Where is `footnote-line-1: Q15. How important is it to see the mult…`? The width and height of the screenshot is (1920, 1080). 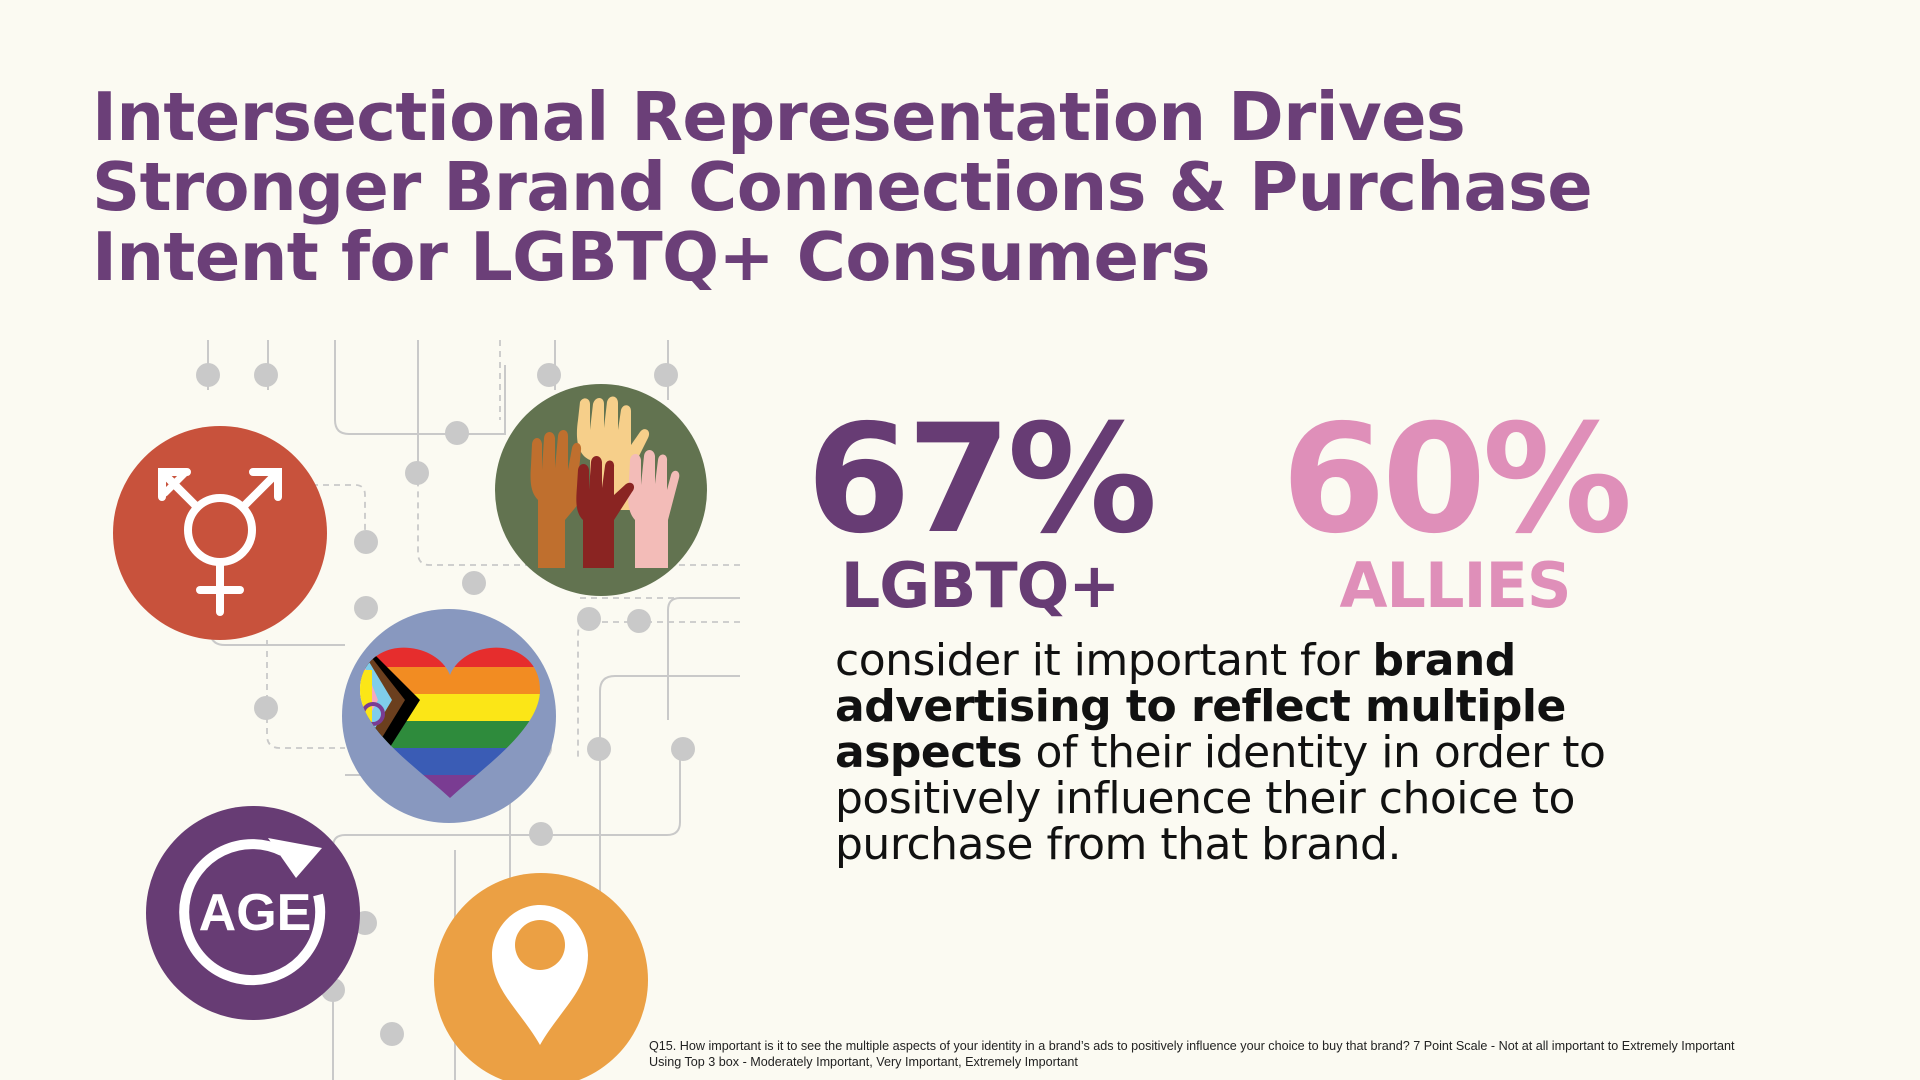 footnote-line-1: Q15. How important is it to see the mult… is located at coordinates (1192, 1046).